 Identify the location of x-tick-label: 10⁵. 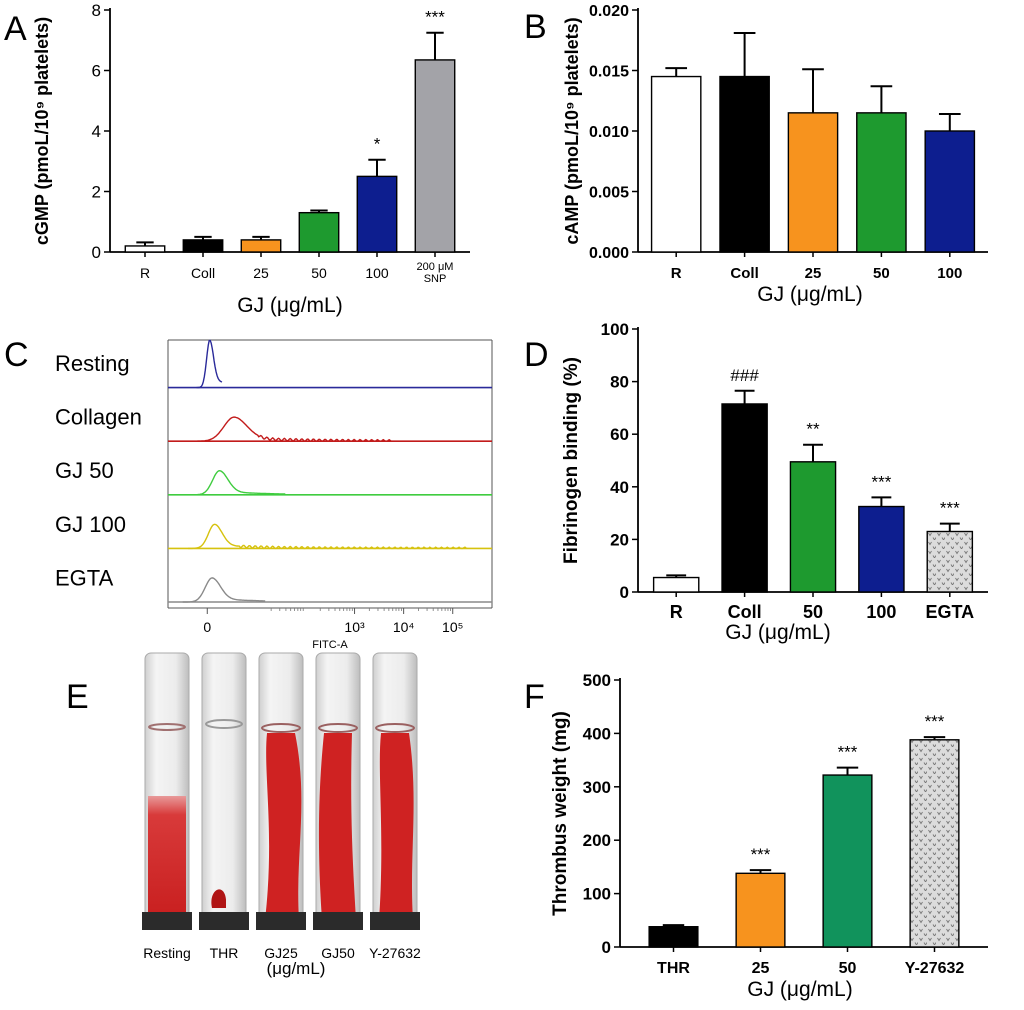
(452, 627).